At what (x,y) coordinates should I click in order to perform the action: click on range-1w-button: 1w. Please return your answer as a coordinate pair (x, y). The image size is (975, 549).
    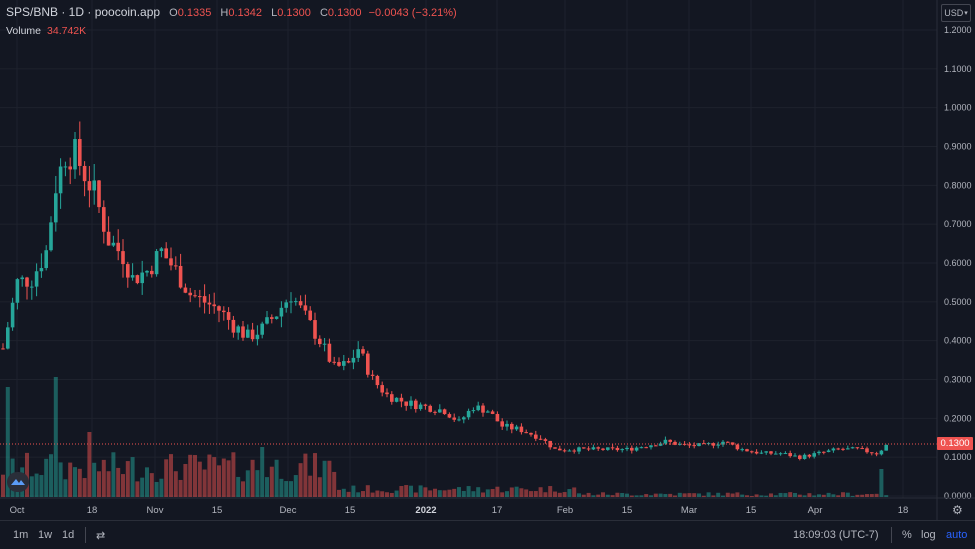
    Looking at the image, I should click on (45, 535).